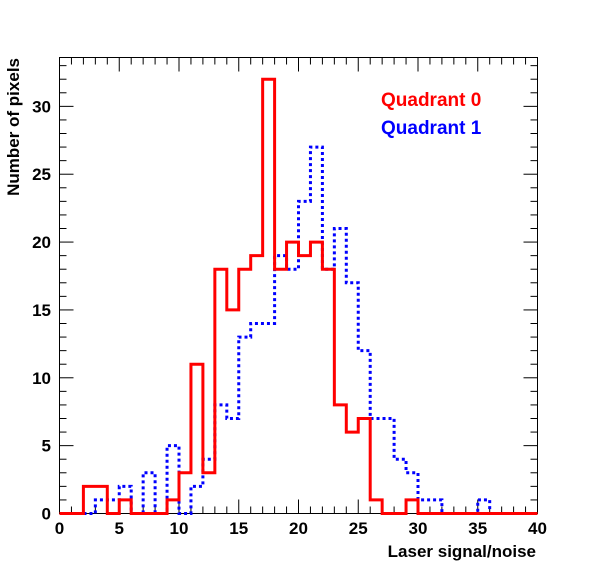 The width and height of the screenshot is (596, 577). Describe the element at coordinates (13, 127) in the screenshot. I see `y-axis-label: Number of pixels` at that location.